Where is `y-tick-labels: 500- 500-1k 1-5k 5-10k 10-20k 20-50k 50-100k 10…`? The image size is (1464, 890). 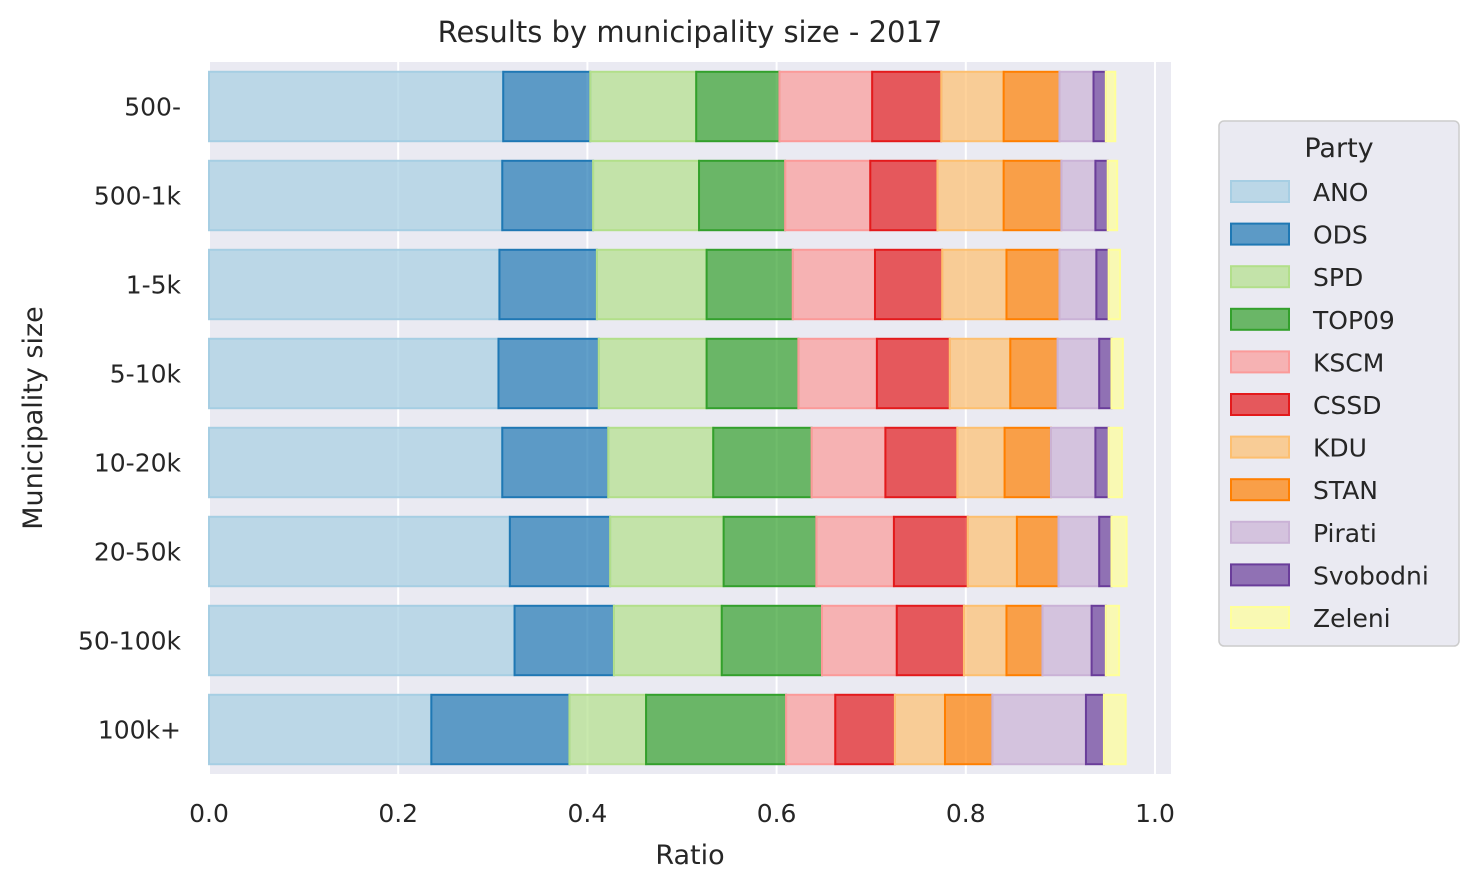 y-tick-labels: 500- 500-1k 1-5k 5-10k 10-20k 20-50k 50-100k 10… is located at coordinates (130, 419).